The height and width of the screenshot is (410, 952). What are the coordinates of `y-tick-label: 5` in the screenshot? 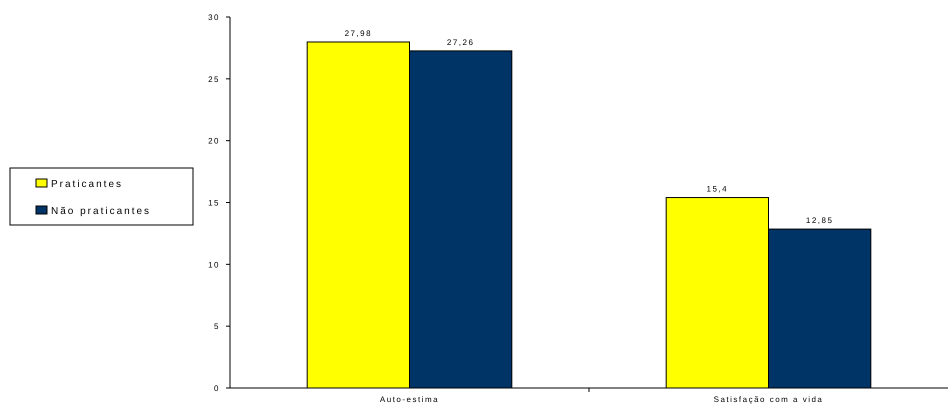 It's located at (217, 327).